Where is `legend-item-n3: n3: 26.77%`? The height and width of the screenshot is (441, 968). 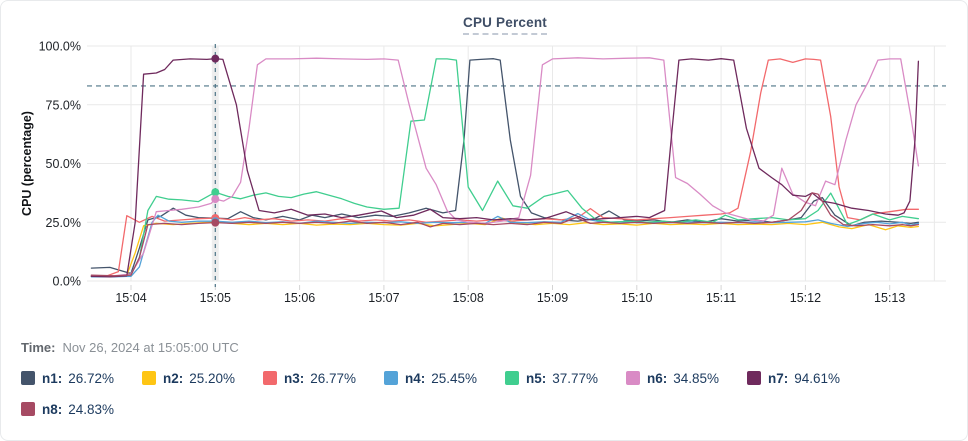 legend-item-n3: n3: 26.77% is located at coordinates (323, 378).